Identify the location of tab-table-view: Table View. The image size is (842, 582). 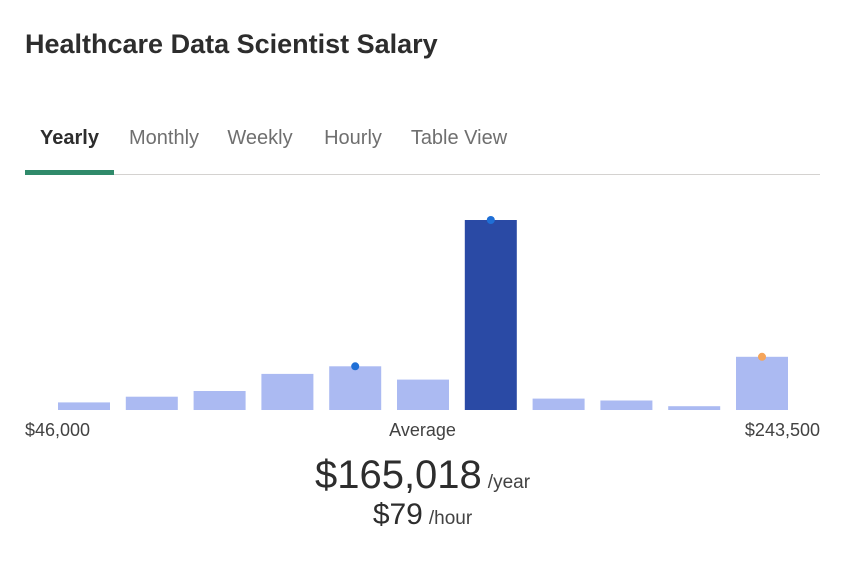
(459, 138).